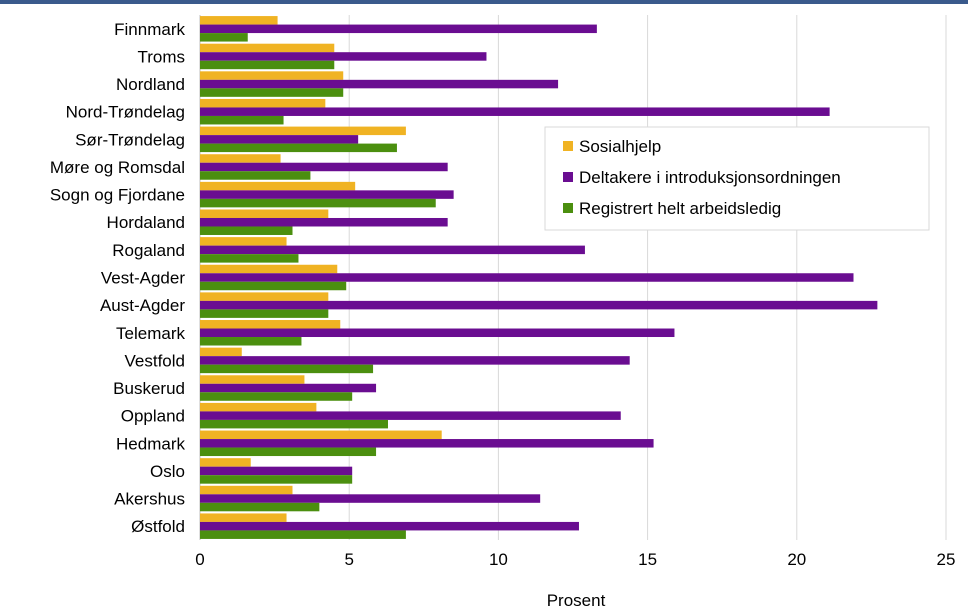  What do you see at coordinates (484, 2) in the screenshot?
I see `top-header-strip` at bounding box center [484, 2].